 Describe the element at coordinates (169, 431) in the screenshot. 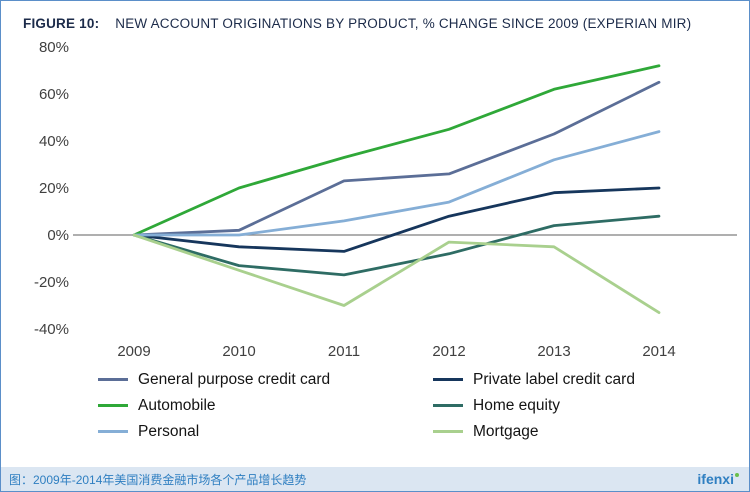

I see `legend-label: Personal` at that location.